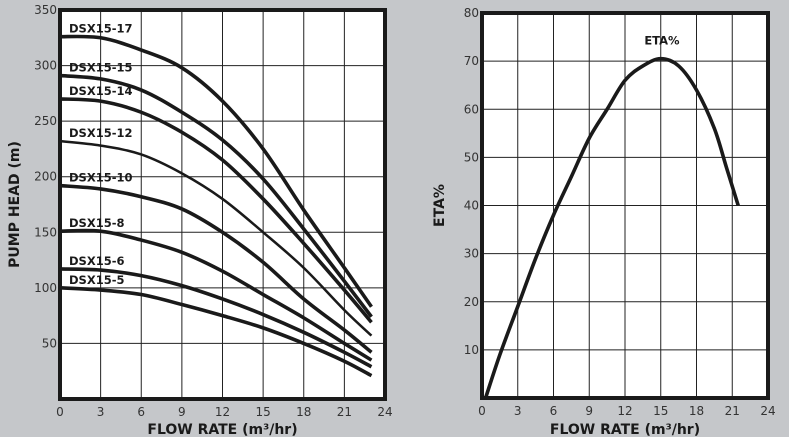  What do you see at coordinates (471, 13) in the screenshot?
I see `y-tick-label: 80` at bounding box center [471, 13].